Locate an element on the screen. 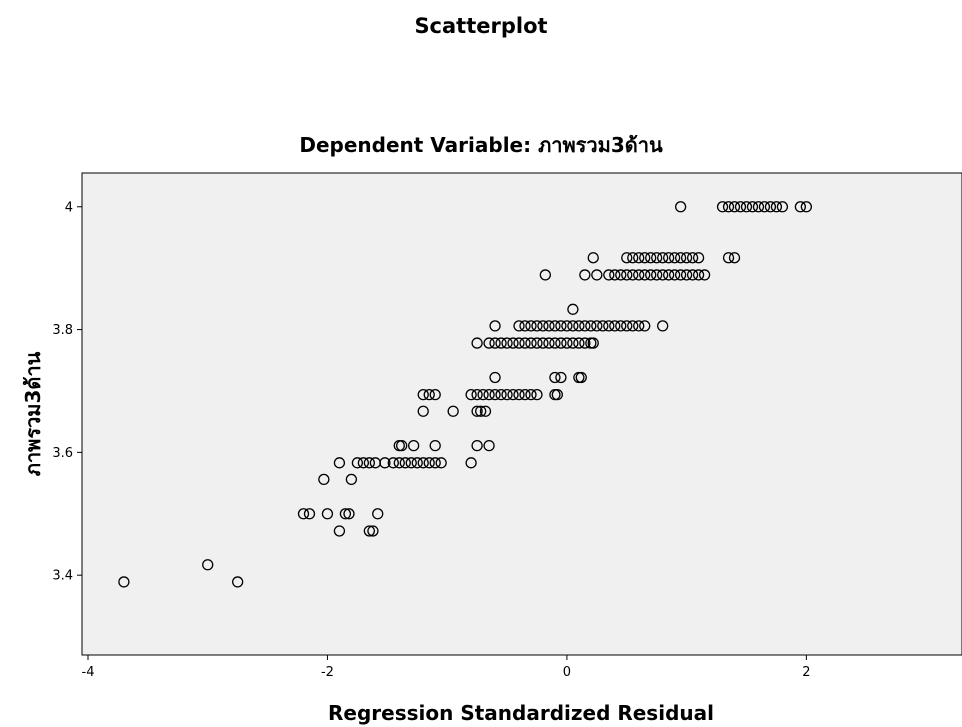 The image size is (962, 727). chart-subtitle: Dependent Variable: ภาพรวม3ด้าน is located at coordinates (481, 145).